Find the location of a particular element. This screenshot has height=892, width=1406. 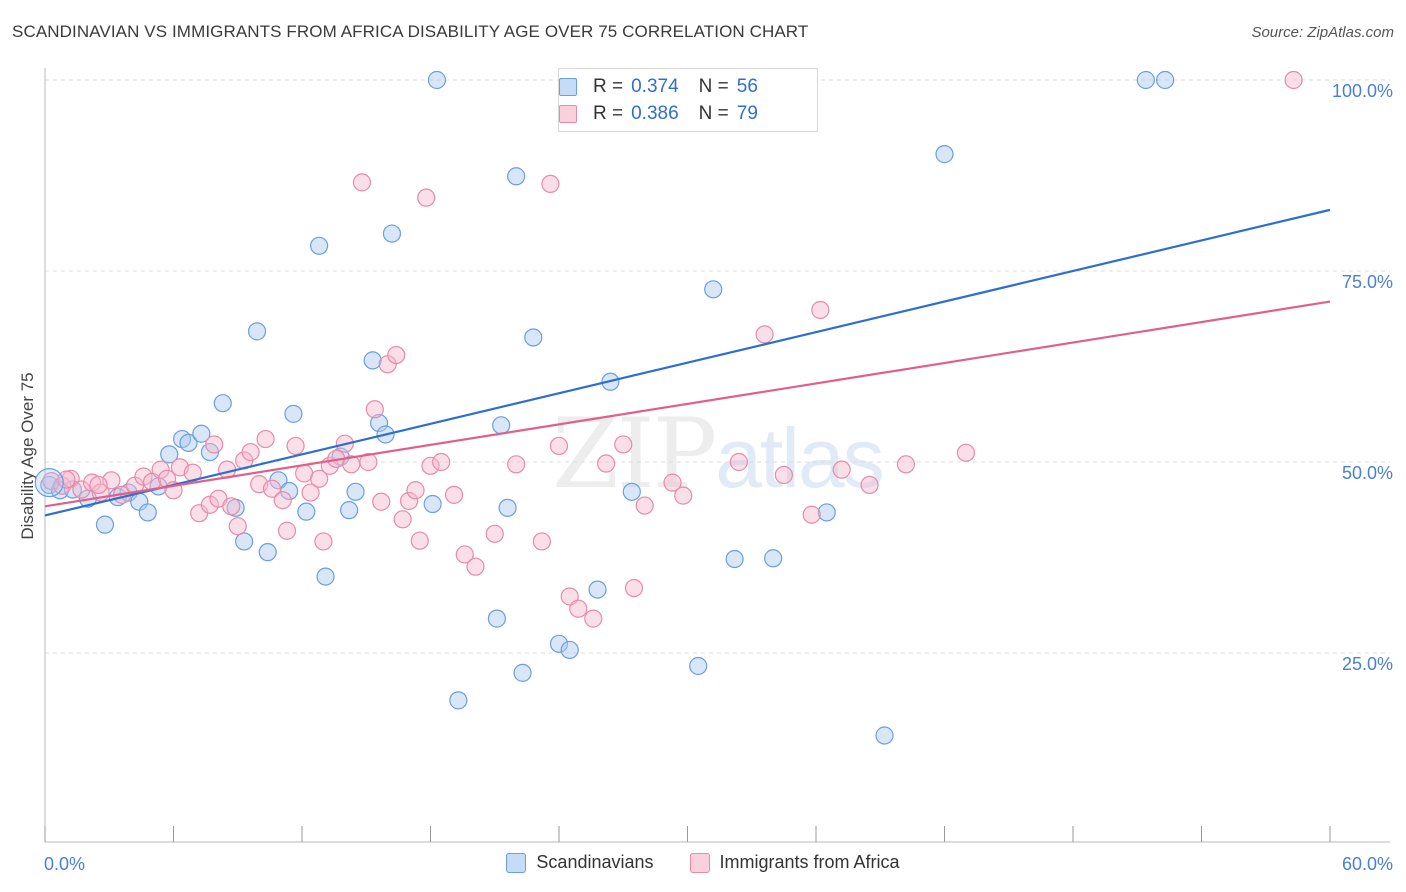

source-label: Source: ZipAtlas.com is located at coordinates (1322, 32).